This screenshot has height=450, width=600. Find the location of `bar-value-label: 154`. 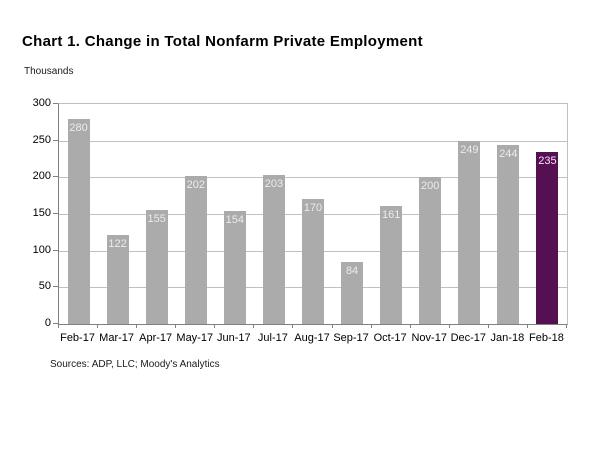

bar-value-label: 154 is located at coordinates (235, 220).